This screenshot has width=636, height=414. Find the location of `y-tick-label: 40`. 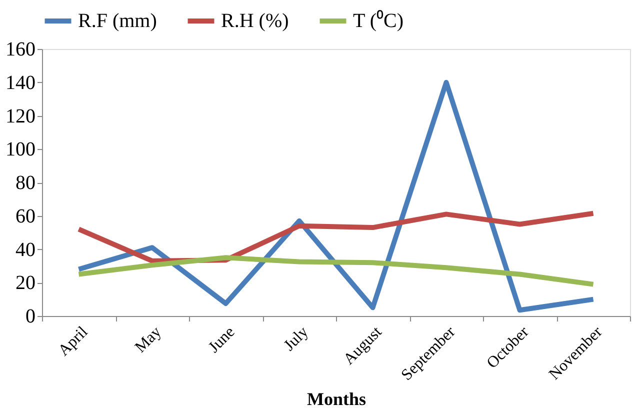

y-tick-label: 40 is located at coordinates (26, 249).